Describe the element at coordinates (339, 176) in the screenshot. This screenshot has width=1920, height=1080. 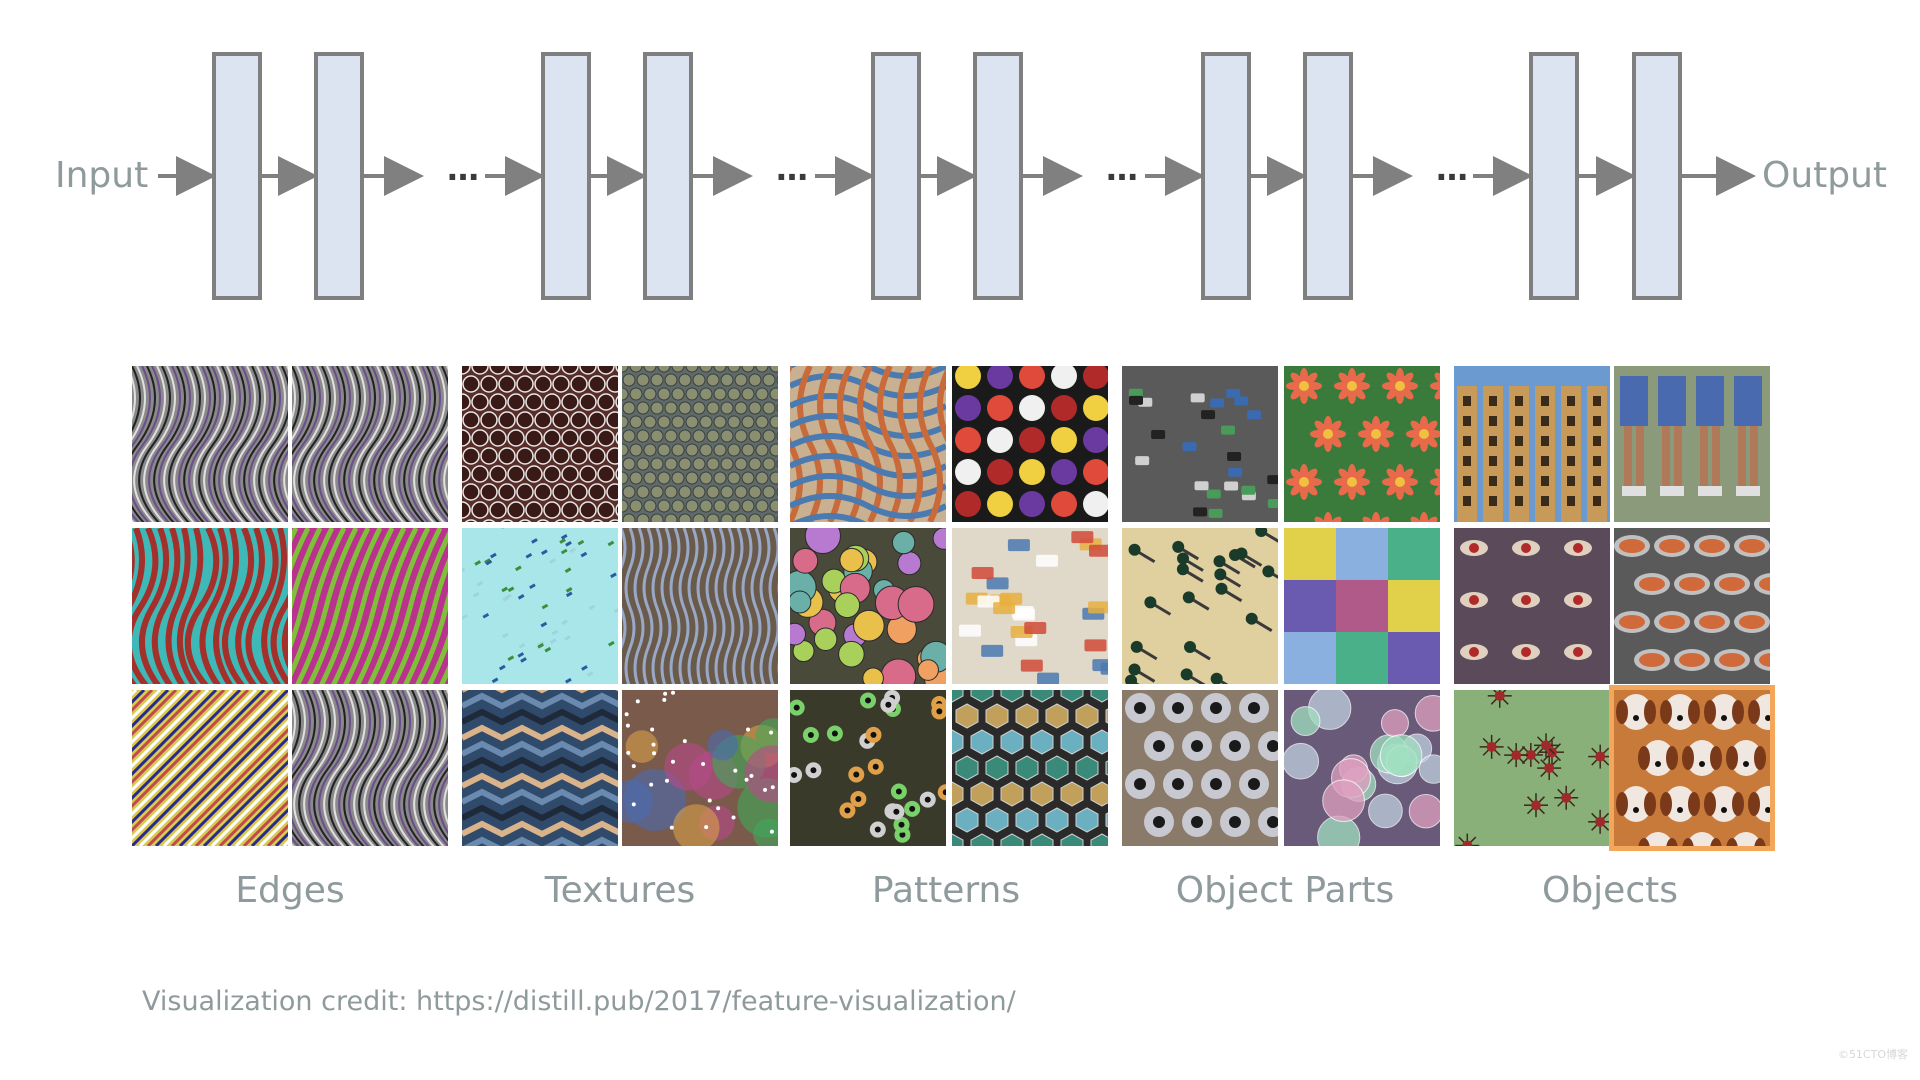
I see `layer-edges-b` at that location.